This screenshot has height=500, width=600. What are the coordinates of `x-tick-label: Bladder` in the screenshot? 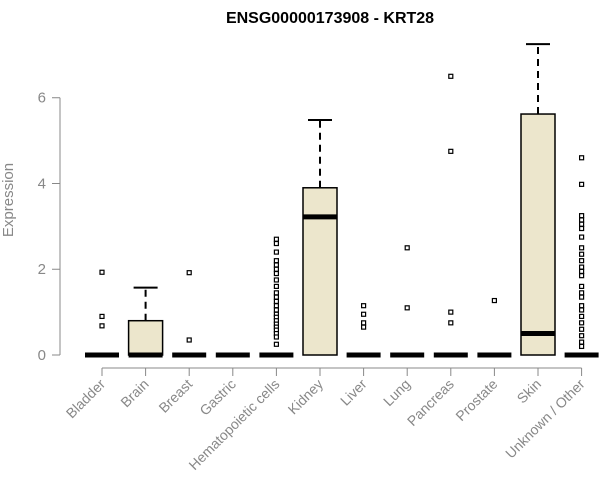 It's located at (86, 399).